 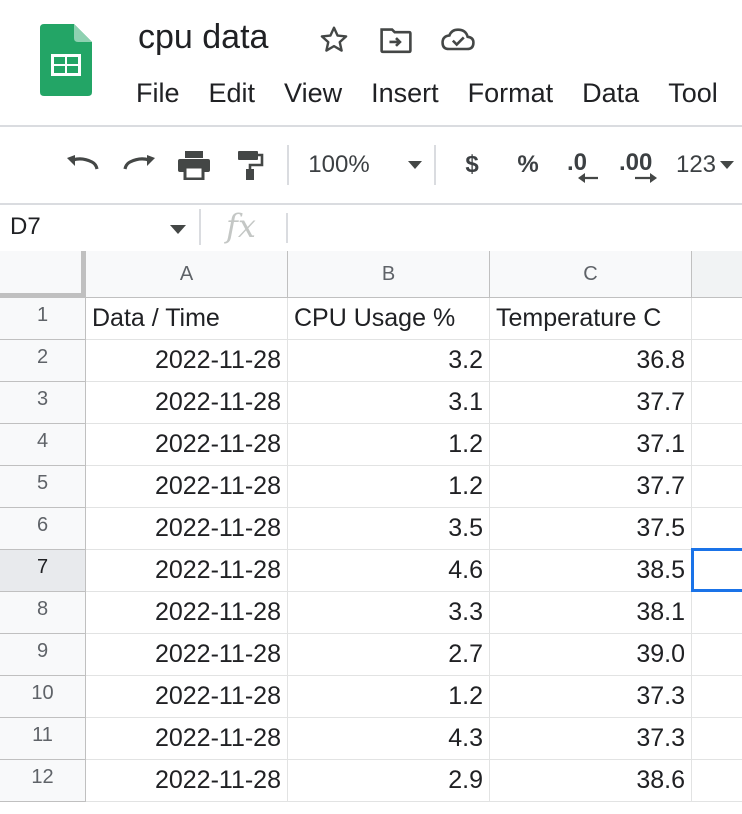 I want to click on arrow-left-icon, so click(x=588, y=178).